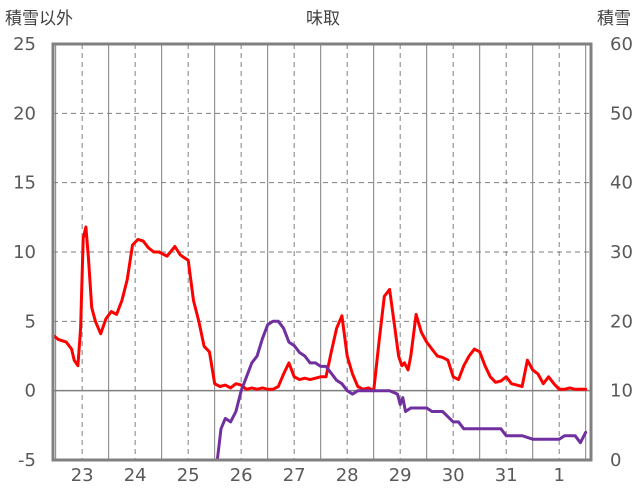 This screenshot has width=636, height=501. What do you see at coordinates (621, 183) in the screenshot?
I see `right-tick-label: 40` at bounding box center [621, 183].